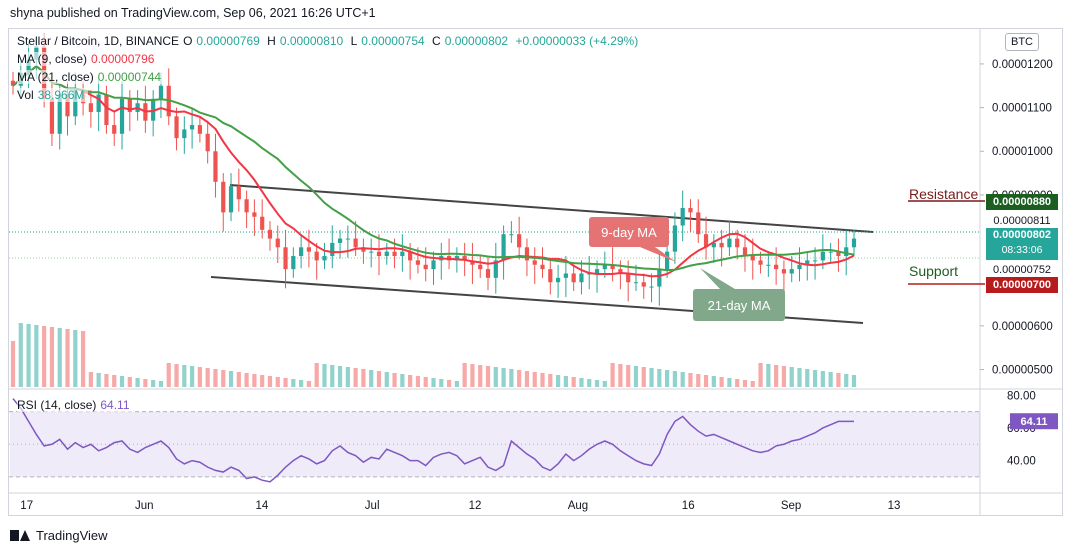 Image resolution: width=1071 pixels, height=554 pixels. I want to click on x-tick-label: Aug, so click(578, 506).